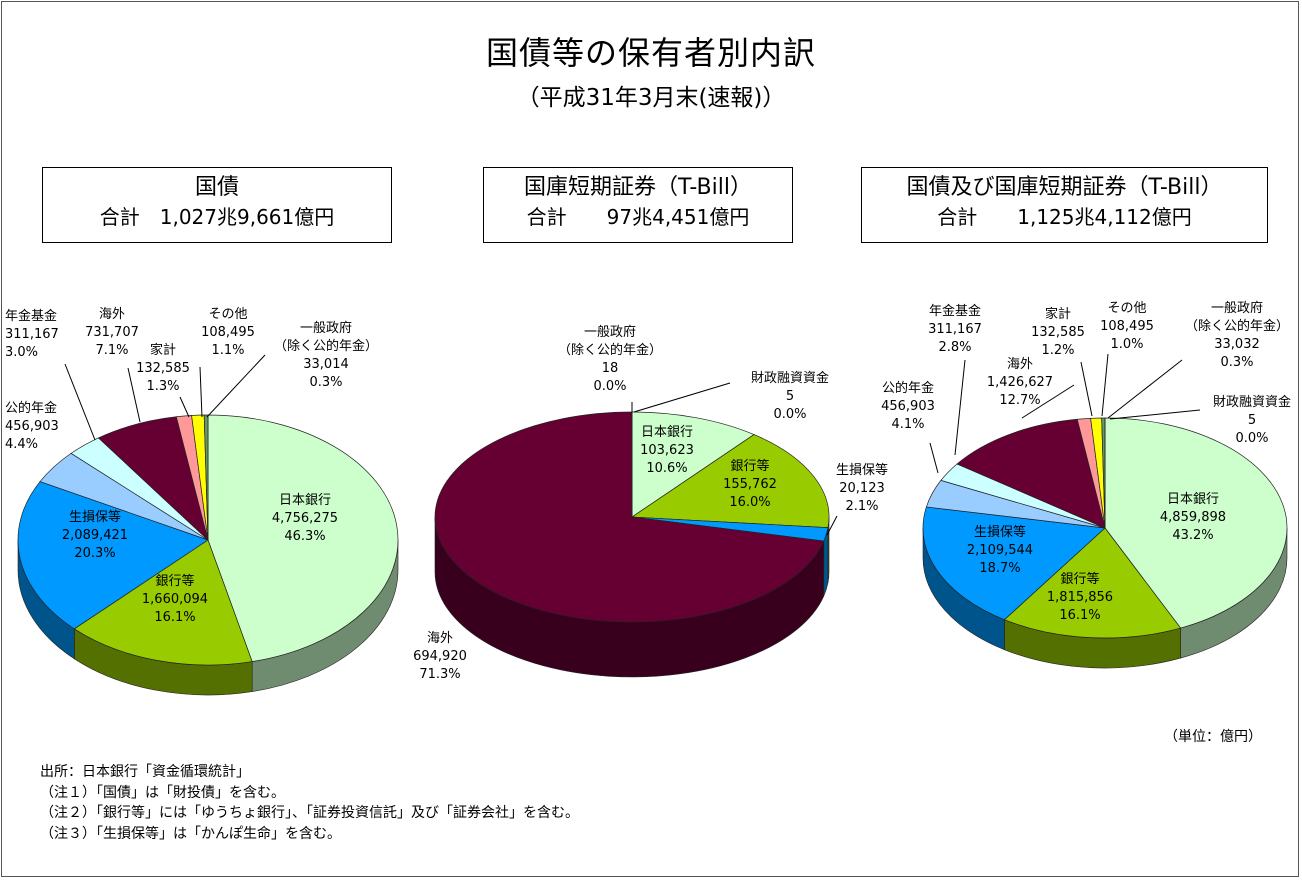 This screenshot has height=880, width=1302. I want to click on slice-label: 家計 132,585 1.3%, so click(163, 368).